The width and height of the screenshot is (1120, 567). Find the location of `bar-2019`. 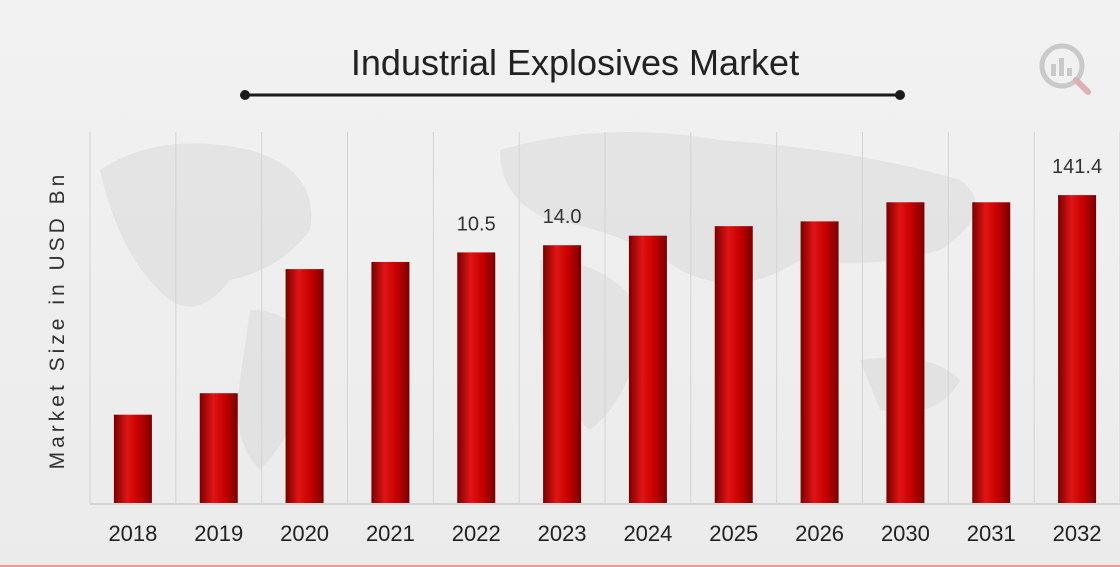

bar-2019 is located at coordinates (218, 448).